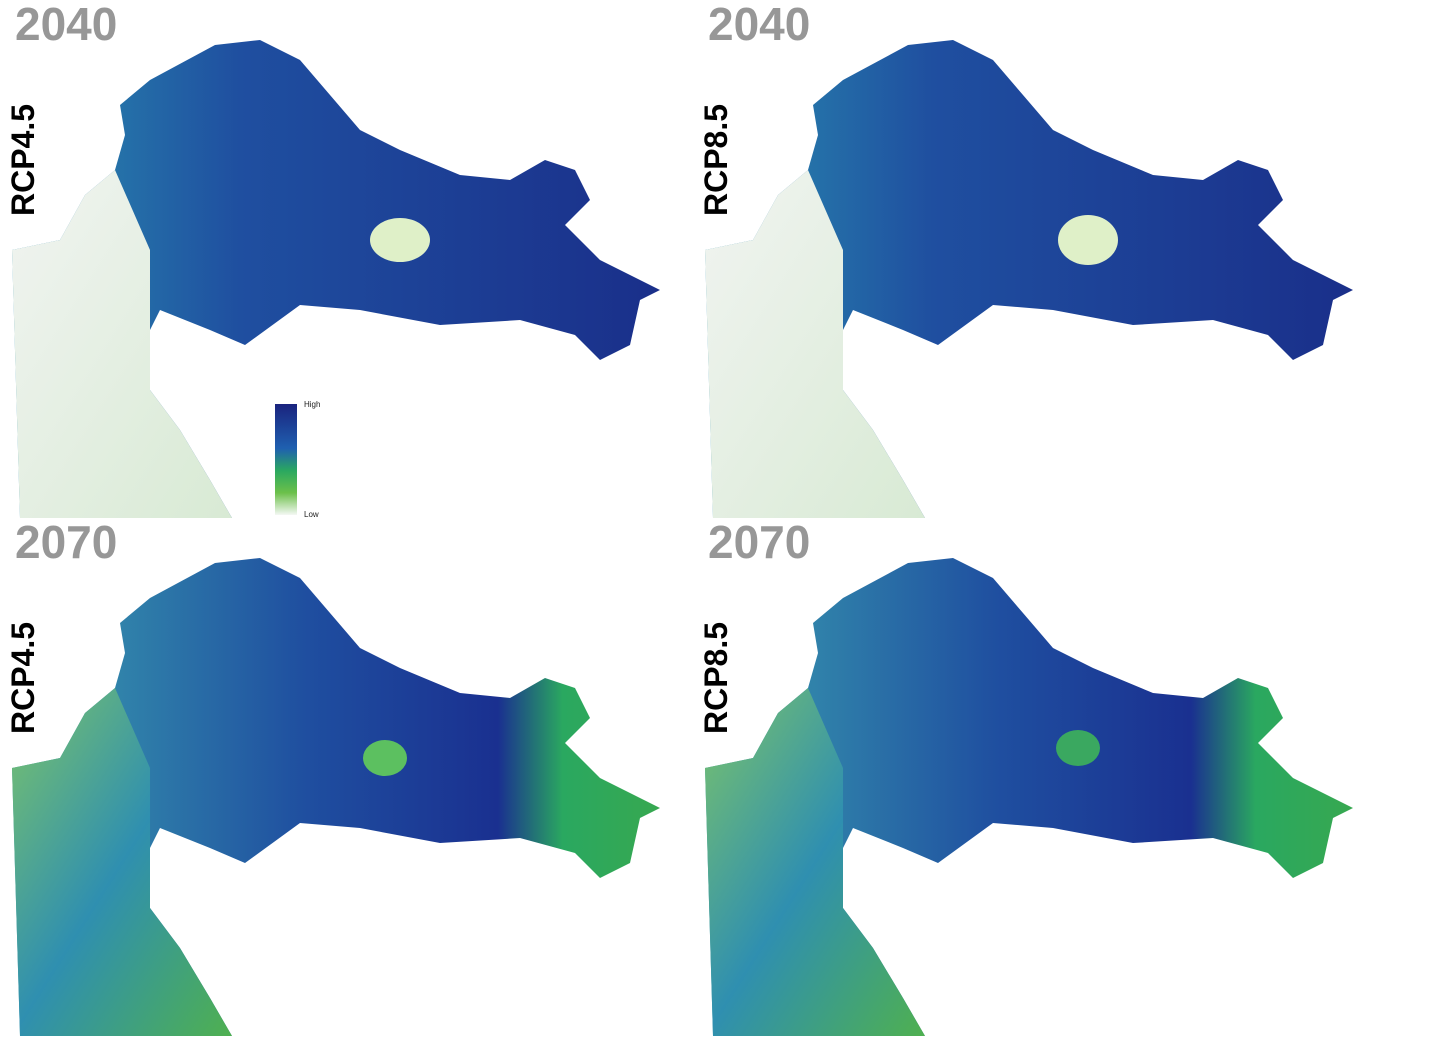  I want to click on legend-high: High, so click(312, 404).